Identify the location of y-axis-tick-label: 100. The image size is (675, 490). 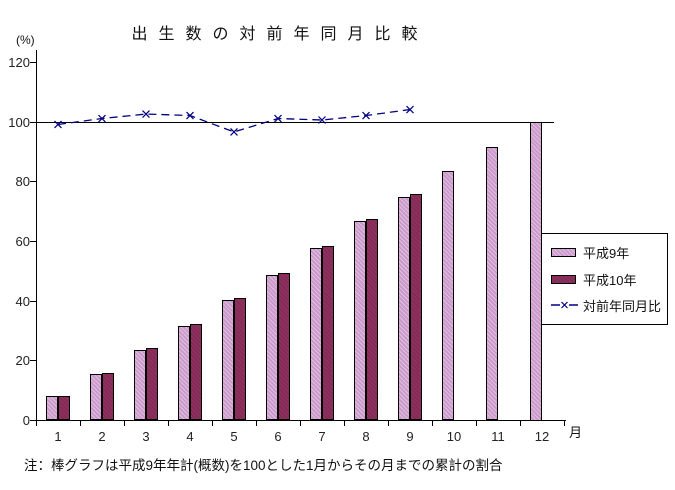
(19, 122).